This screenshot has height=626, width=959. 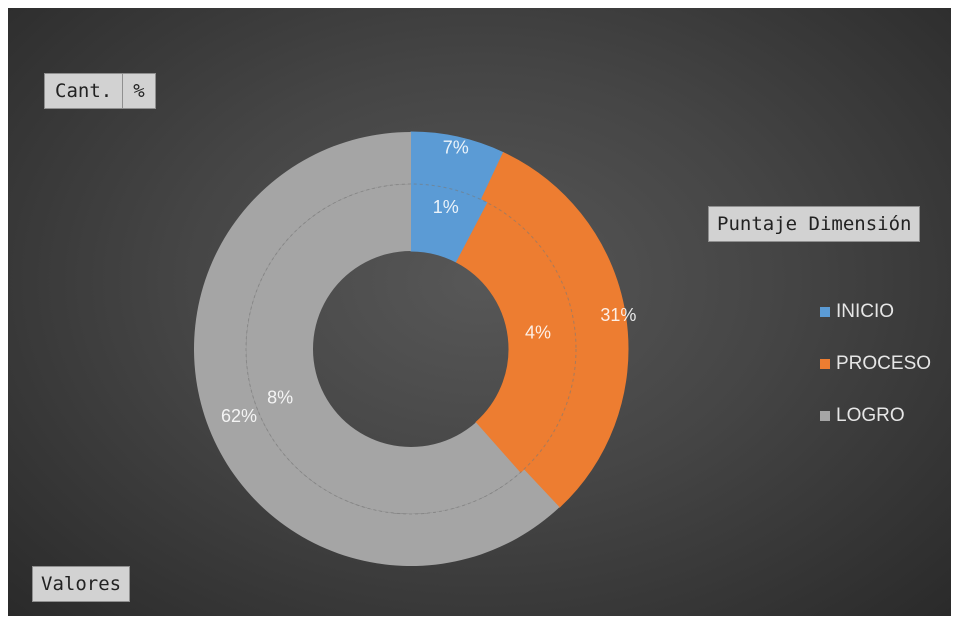 What do you see at coordinates (884, 363) in the screenshot?
I see `legend-label-proceso: PROCESO` at bounding box center [884, 363].